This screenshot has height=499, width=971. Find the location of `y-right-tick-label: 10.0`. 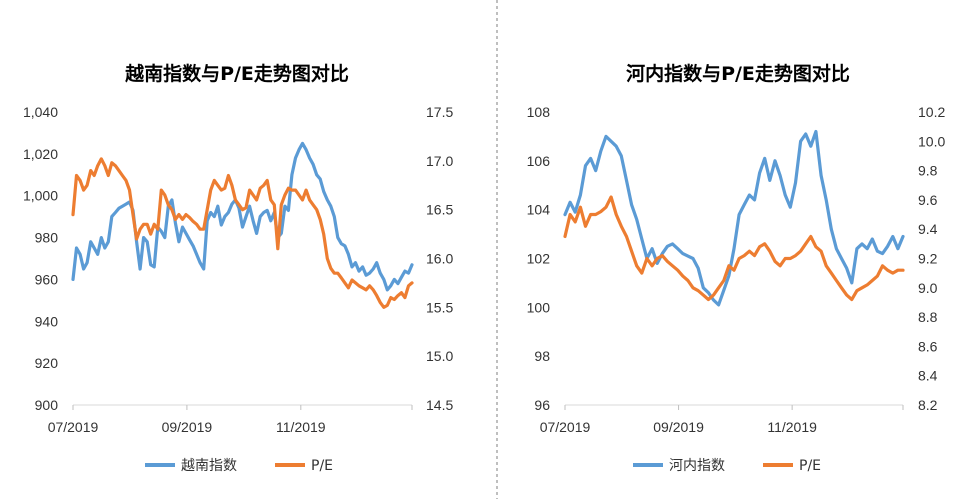

y-right-tick-label: 10.0 is located at coordinates (931, 141).